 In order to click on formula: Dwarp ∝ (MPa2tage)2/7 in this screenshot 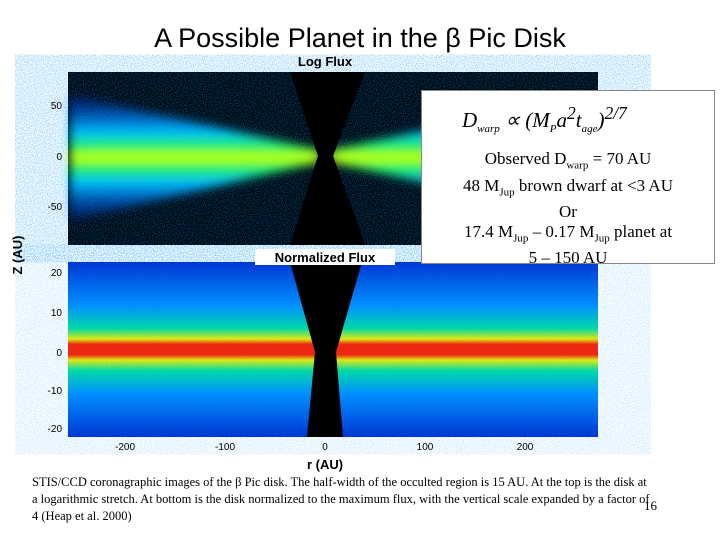, I will do `click(568, 121)`.